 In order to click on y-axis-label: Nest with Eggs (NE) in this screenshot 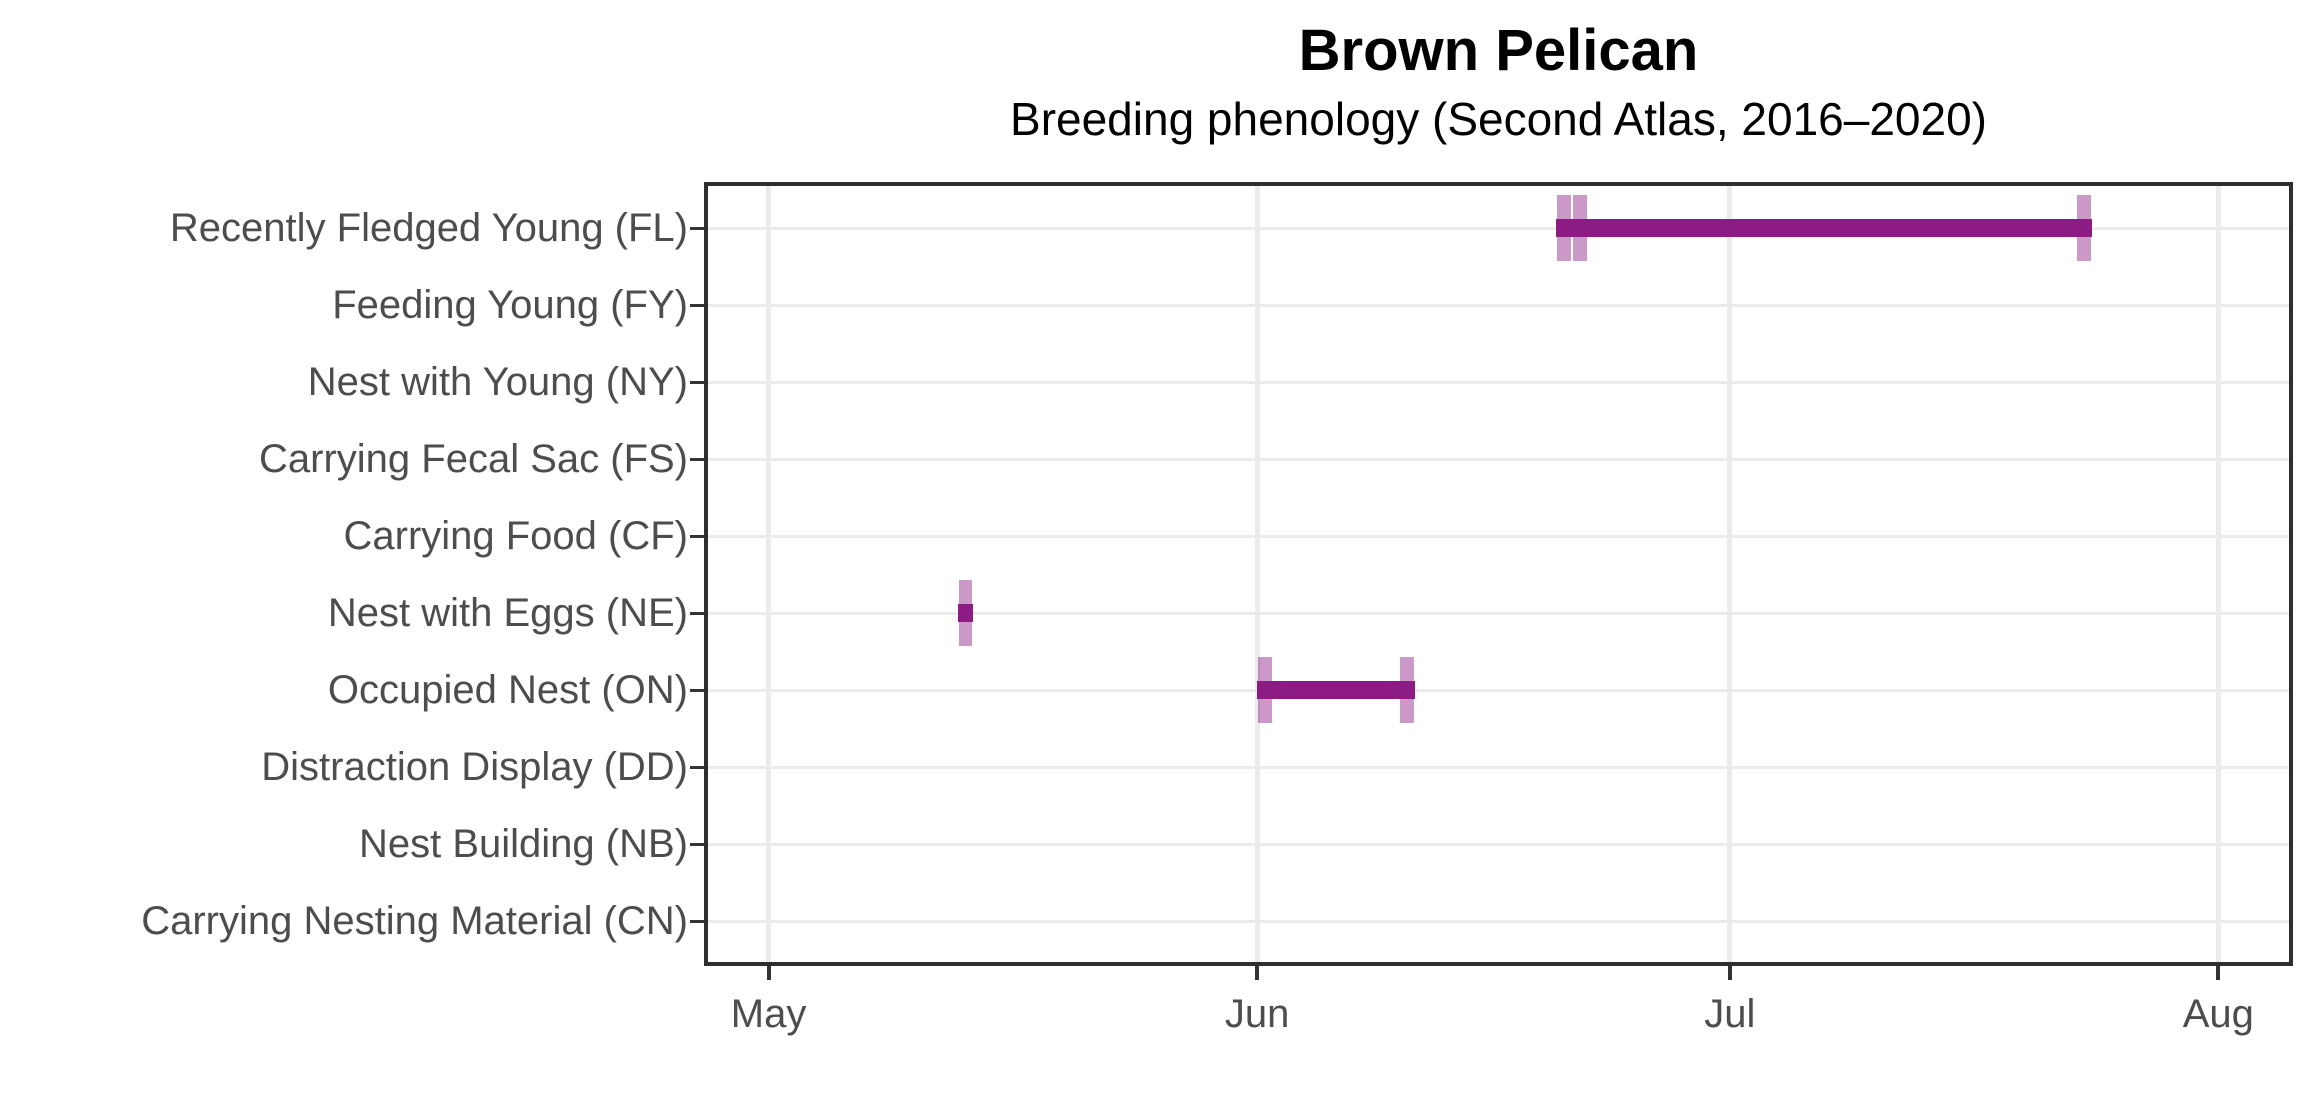, I will do `click(507, 613)`.